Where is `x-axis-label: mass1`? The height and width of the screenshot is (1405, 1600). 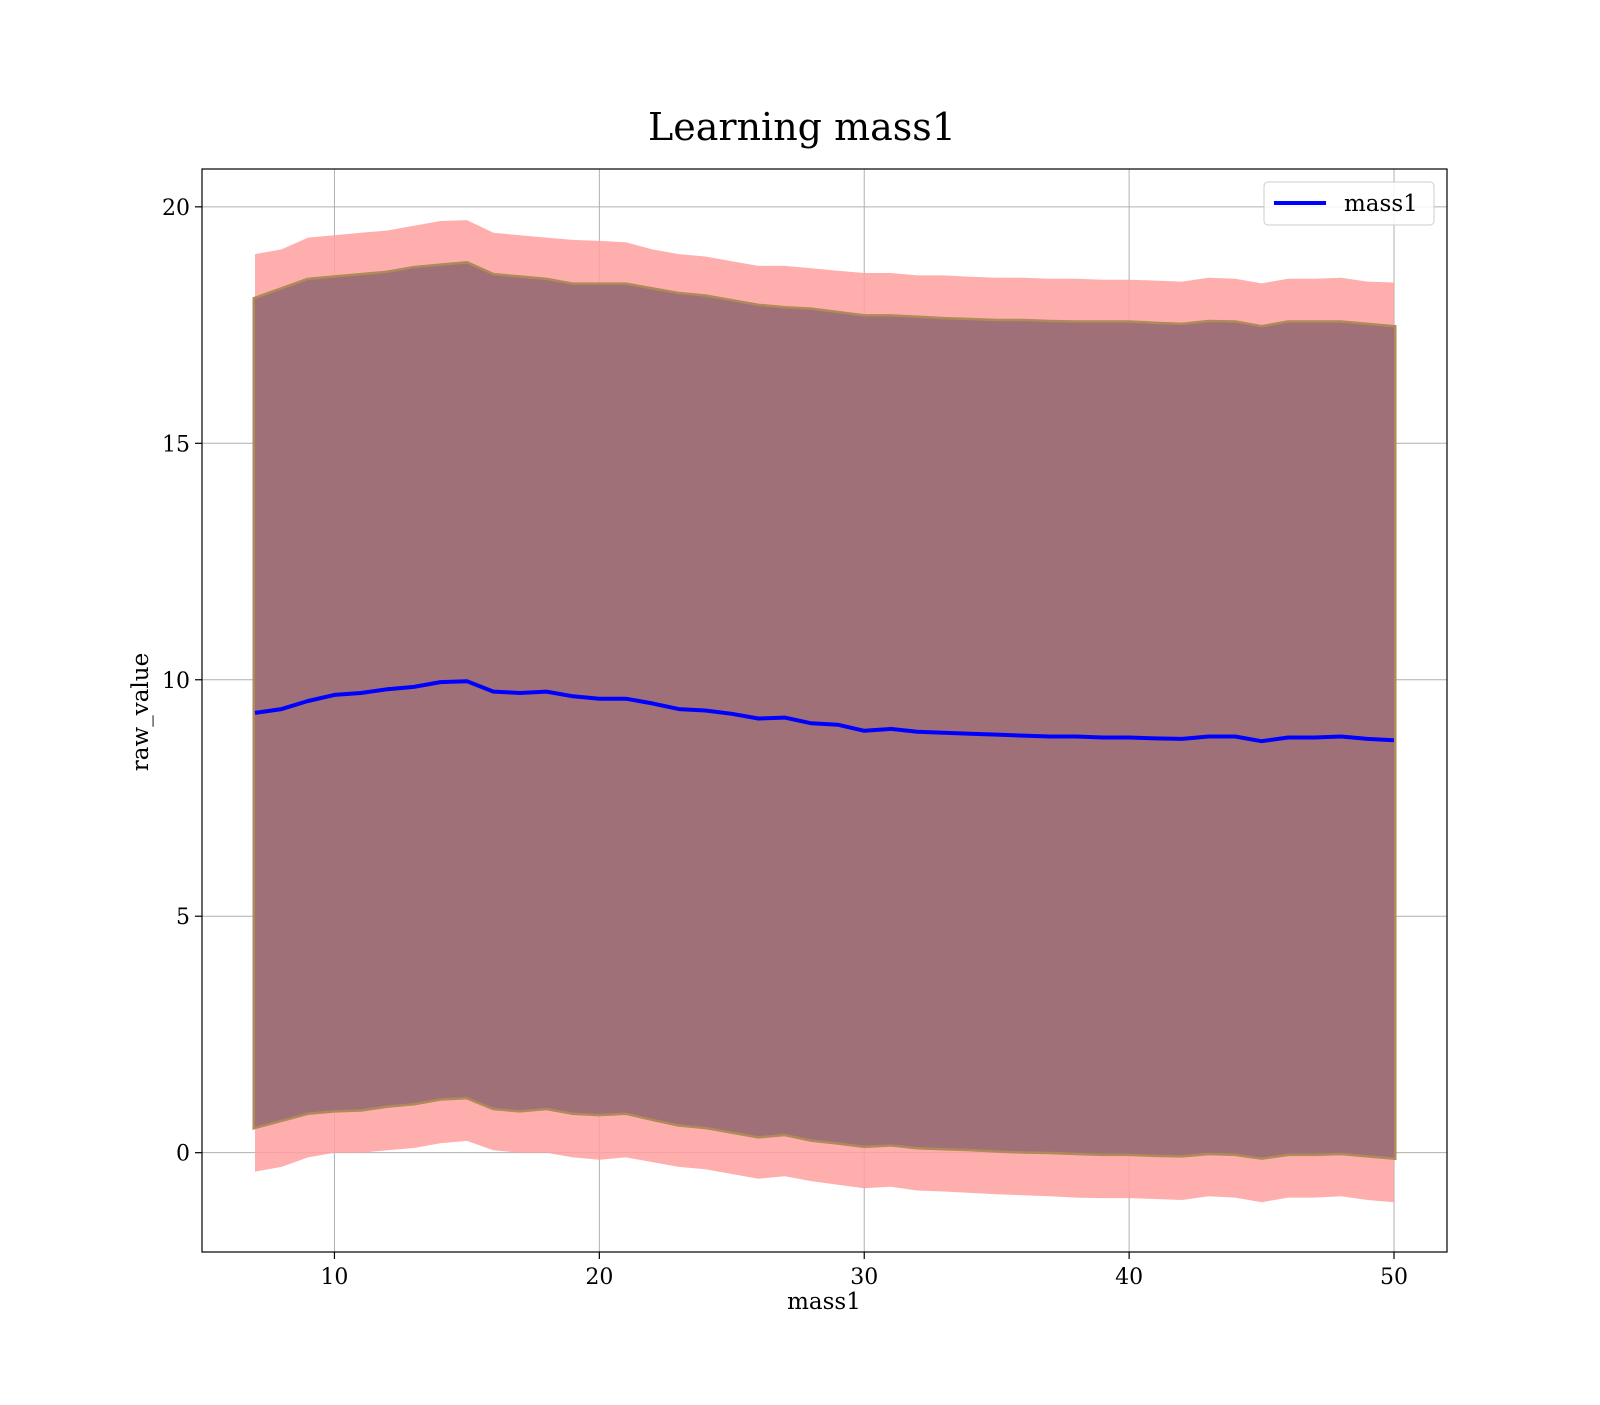
x-axis-label: mass1 is located at coordinates (824, 1302).